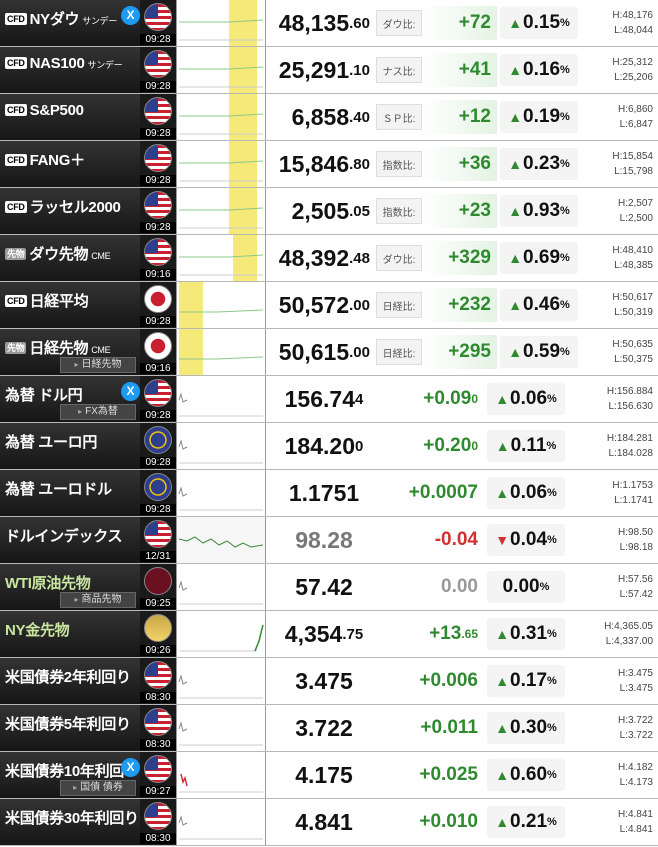 The width and height of the screenshot is (658, 847). I want to click on sub-link-button: 国債 債券, so click(98, 788).